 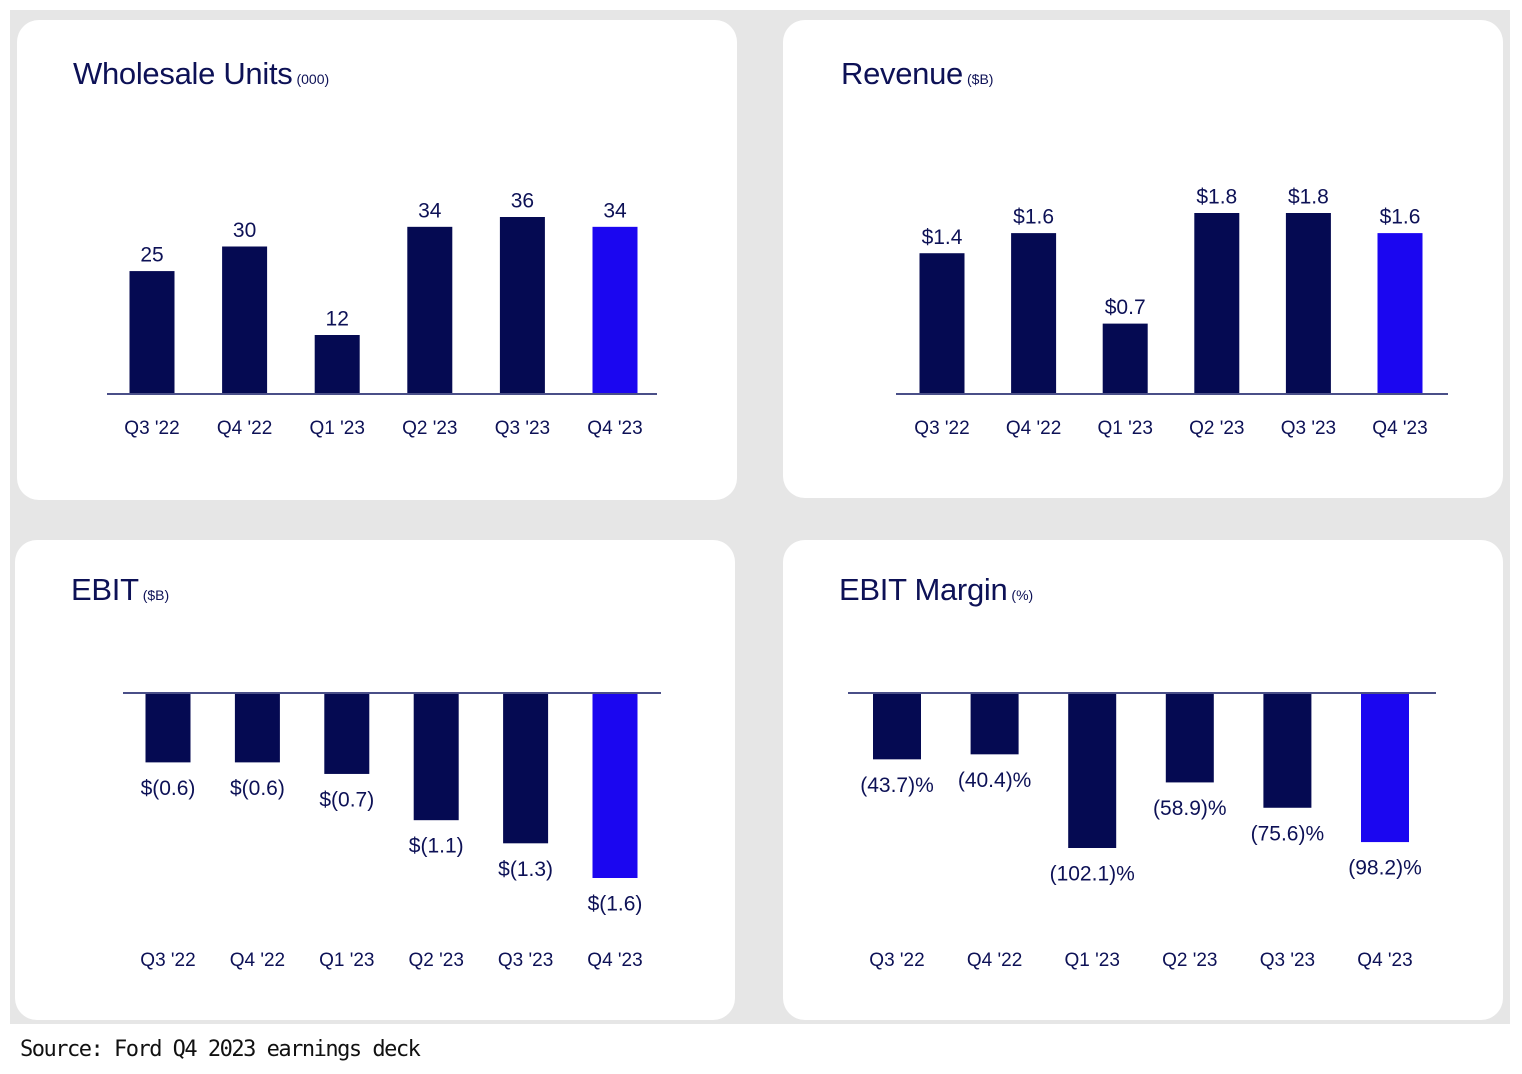 I want to click on chart-title: Revenue ($B), so click(x=917, y=74).